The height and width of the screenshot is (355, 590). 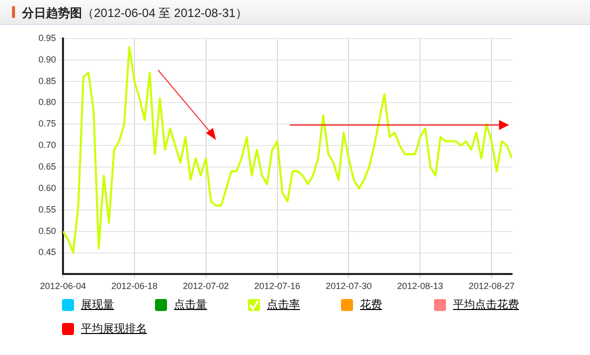 What do you see at coordinates (190, 305) in the screenshot?
I see `legend-label: 点击量` at bounding box center [190, 305].